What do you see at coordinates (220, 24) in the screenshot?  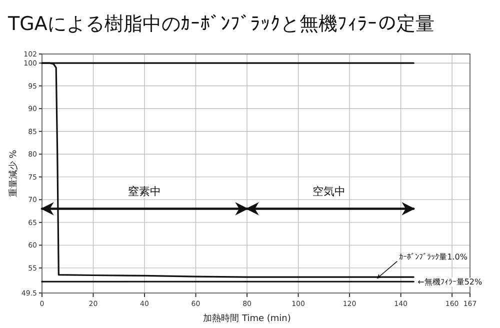 I see `chart-title: TGAによる樹脂中のｶｰﾎﾞﾝﾌﾞﾗｯｸと無機ﾌｨﾗｰの定量` at bounding box center [220, 24].